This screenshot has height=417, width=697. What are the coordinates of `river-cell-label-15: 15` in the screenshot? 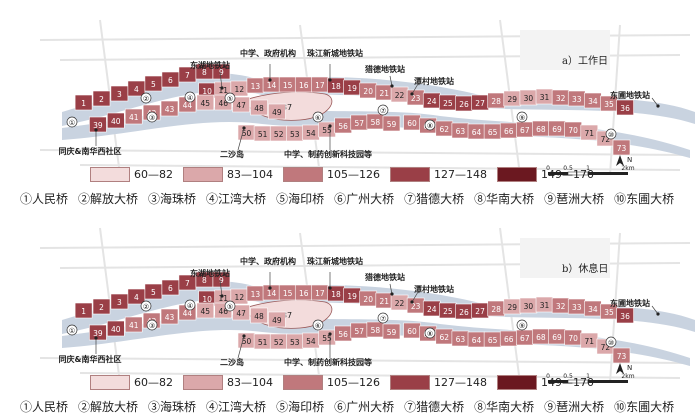 It's located at (288, 293).